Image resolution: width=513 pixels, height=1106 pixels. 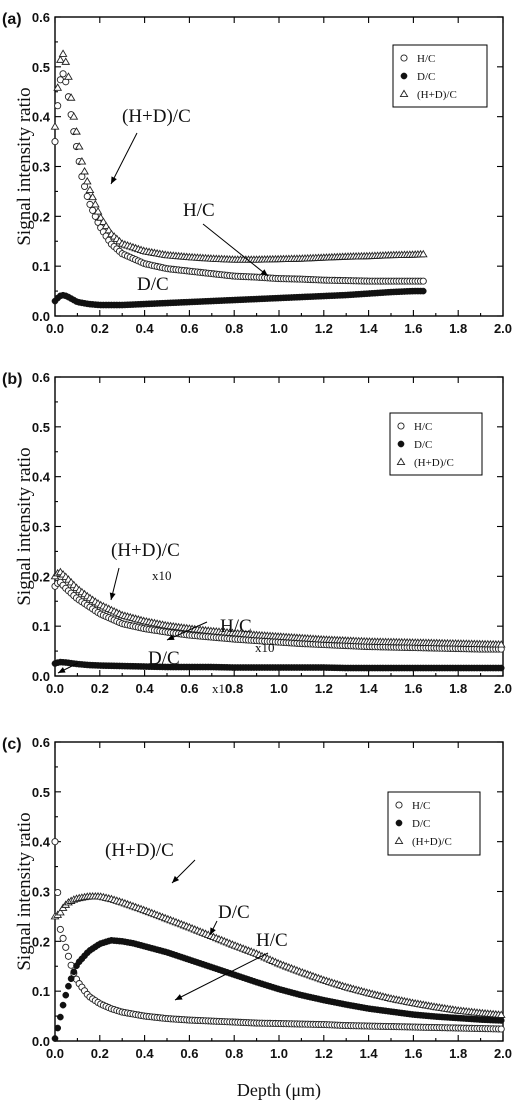 What do you see at coordinates (199, 210) in the screenshot?
I see `annotation-label: H/C` at bounding box center [199, 210].